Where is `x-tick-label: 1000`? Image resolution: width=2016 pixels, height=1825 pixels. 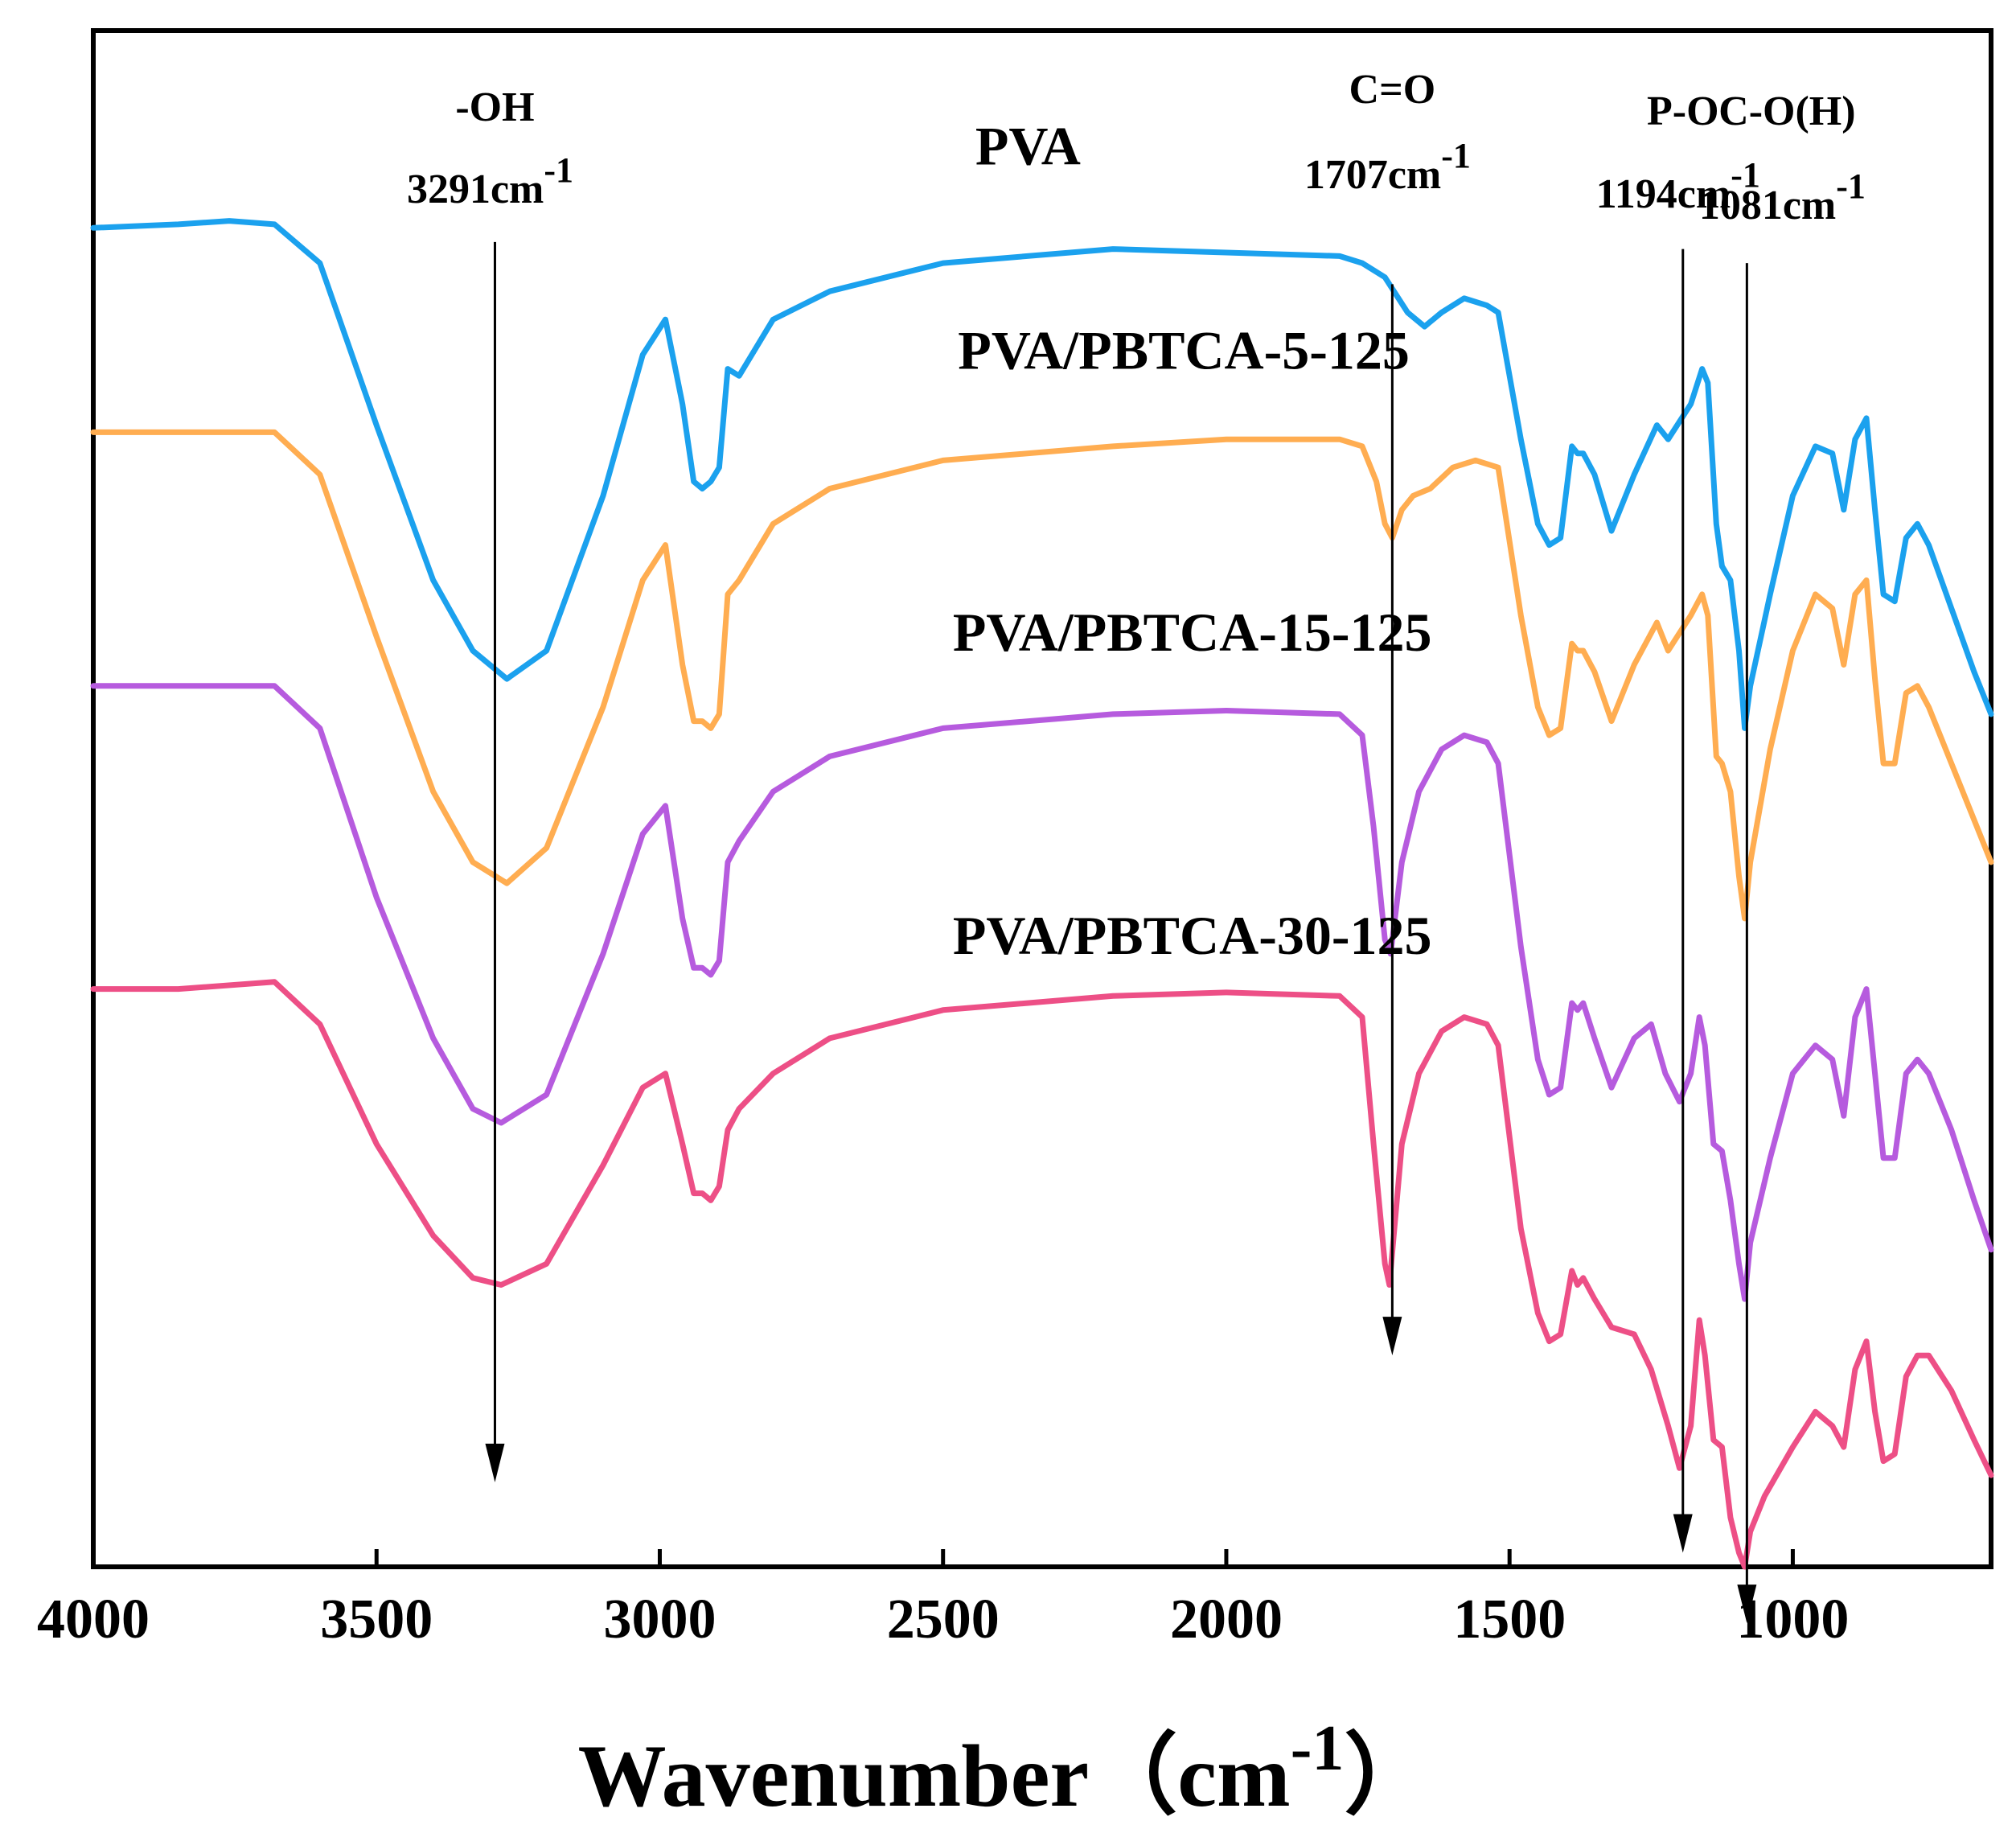
x-tick-label: 1000 is located at coordinates (1792, 1619).